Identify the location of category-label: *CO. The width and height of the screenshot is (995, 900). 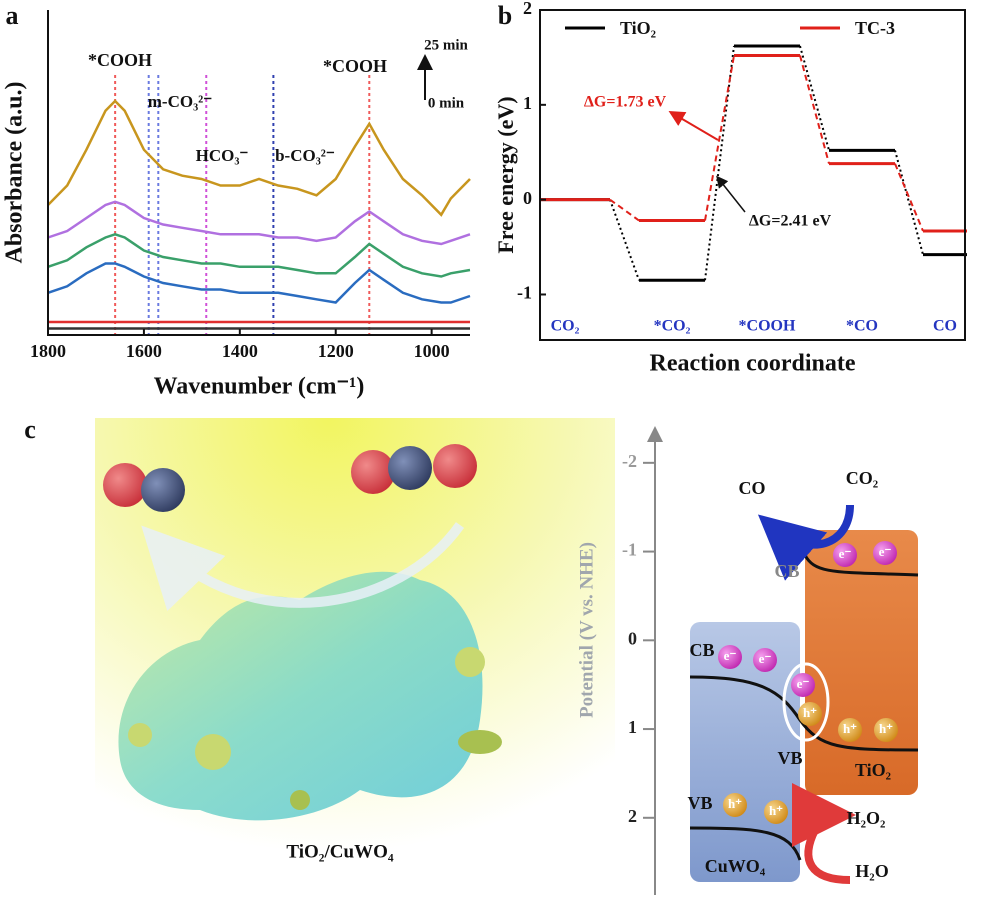
(862, 326).